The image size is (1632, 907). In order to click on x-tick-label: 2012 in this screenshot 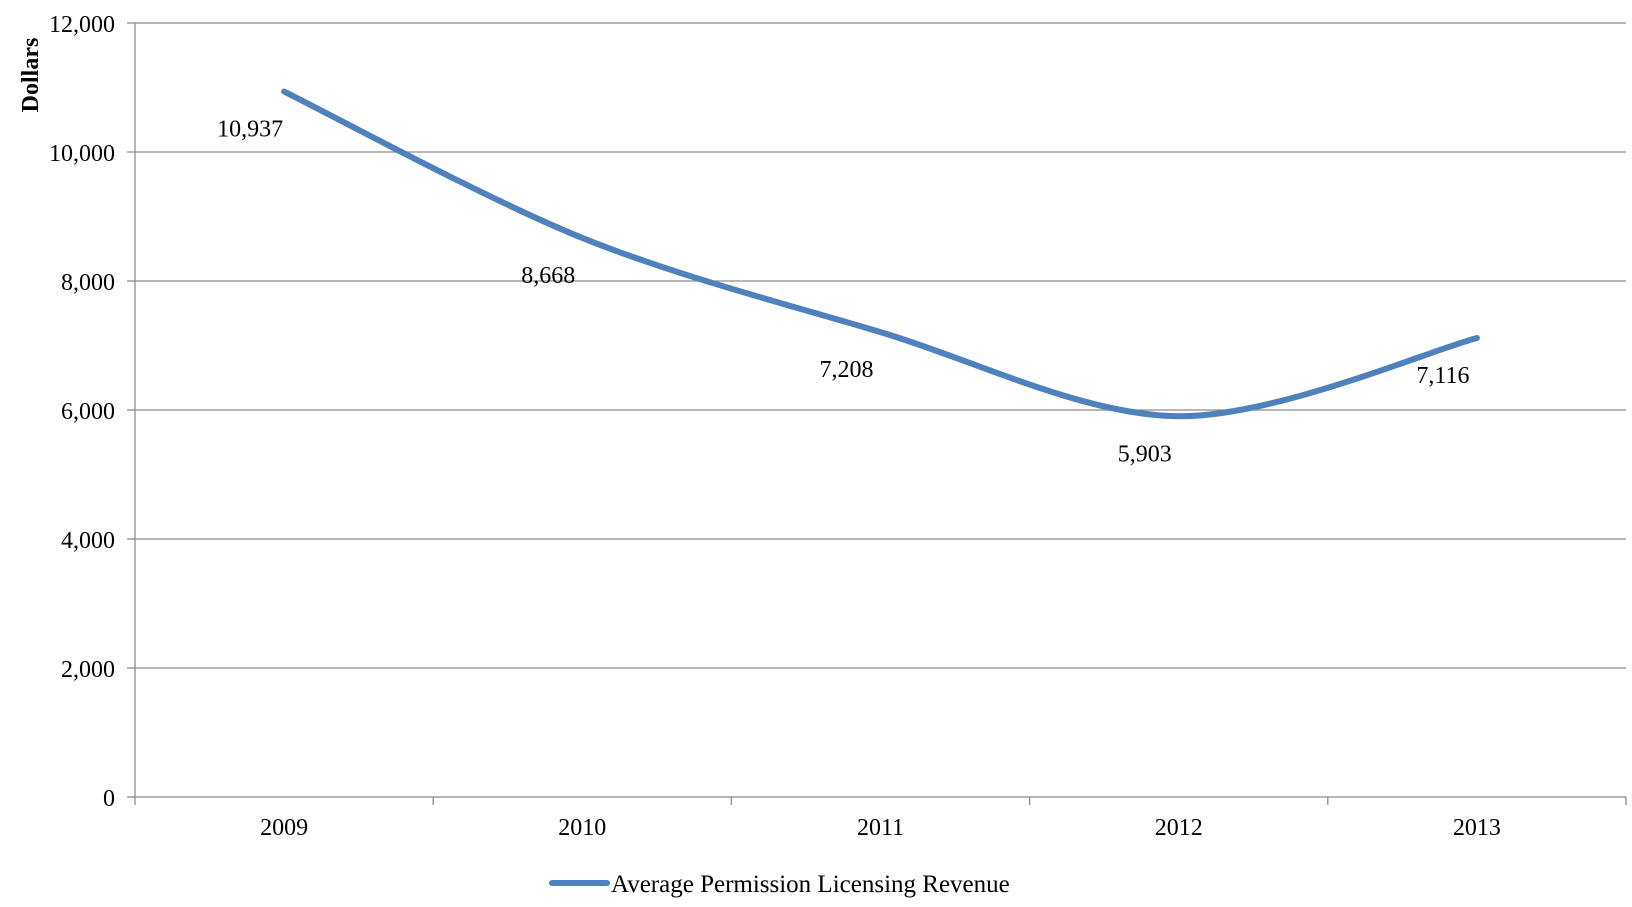, I will do `click(1179, 828)`.